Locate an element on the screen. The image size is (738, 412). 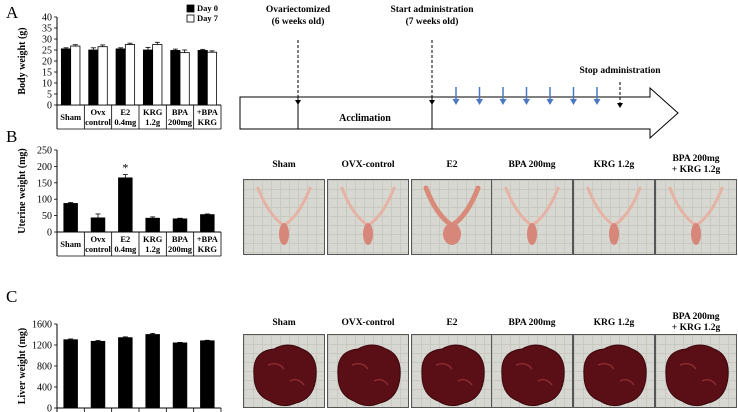
panel-letter-B: B is located at coordinates (11, 136).